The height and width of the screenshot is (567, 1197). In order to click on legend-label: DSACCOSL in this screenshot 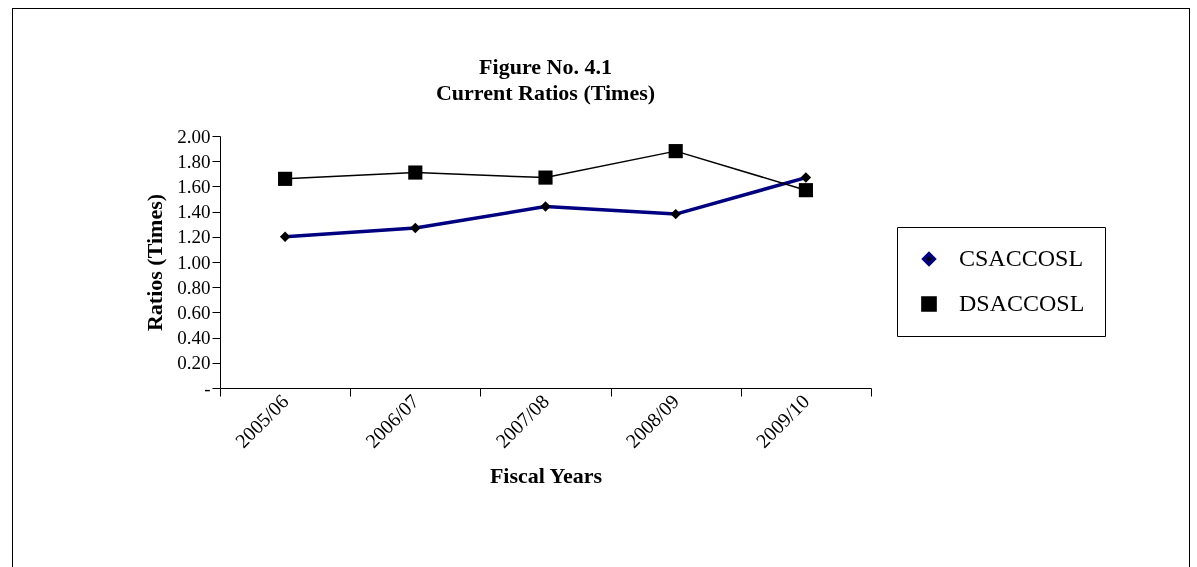, I will do `click(1022, 303)`.